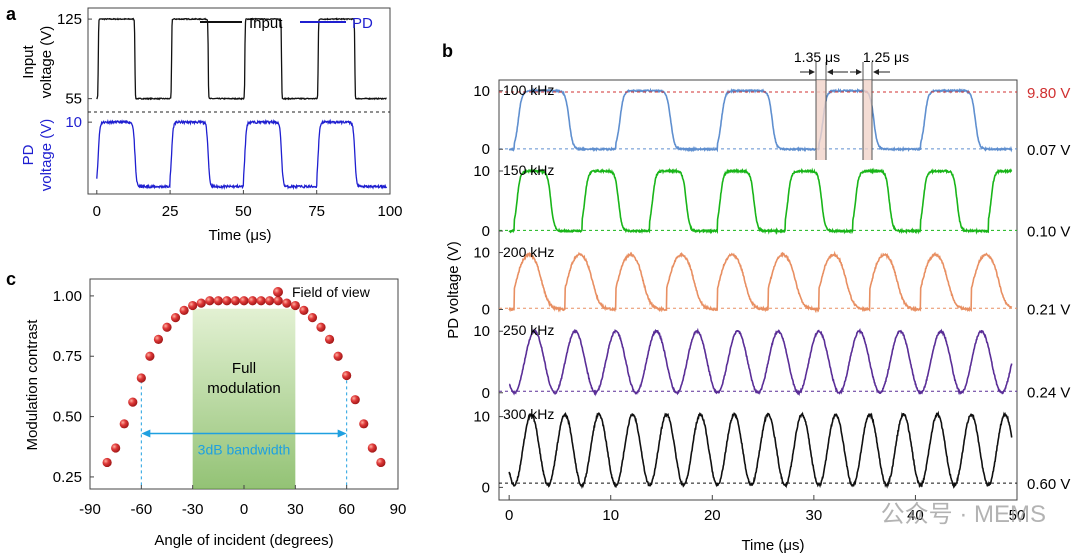  Describe the element at coordinates (266, 23) in the screenshot. I see `legend-label-input: Input` at that location.